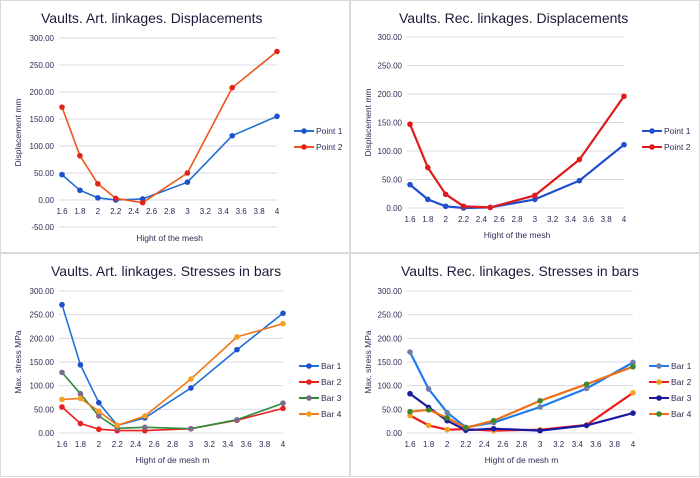 This screenshot has width=700, height=478. I want to click on legend-label: Bar 4, so click(331, 414).